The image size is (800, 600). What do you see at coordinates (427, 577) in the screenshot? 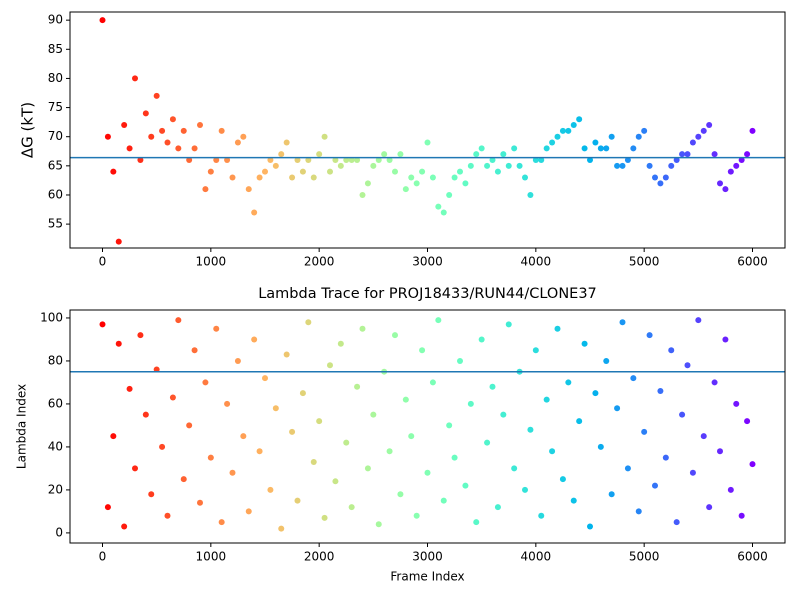
I see `x-axis-label: Frame Index` at bounding box center [427, 577].